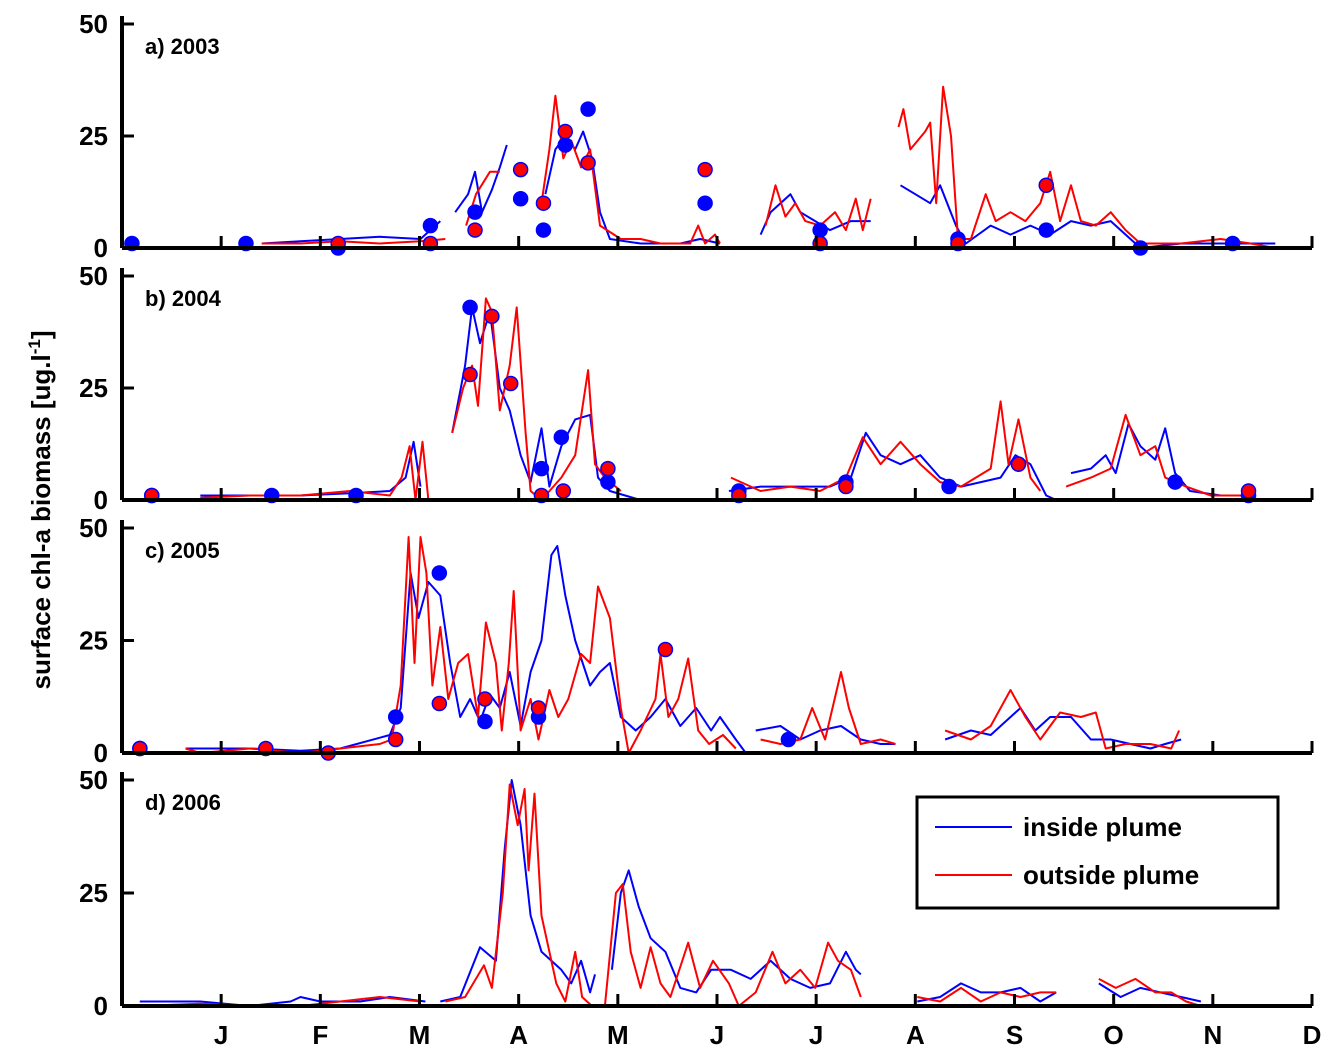  I want to click on y-label-text: ], so click(41, 334).